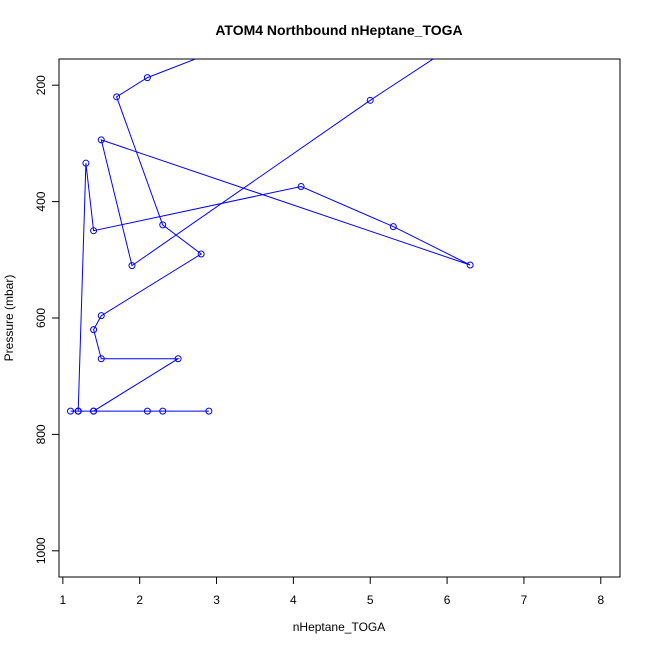 The height and width of the screenshot is (650, 650). What do you see at coordinates (293, 600) in the screenshot?
I see `x-tick-label: 4` at bounding box center [293, 600].